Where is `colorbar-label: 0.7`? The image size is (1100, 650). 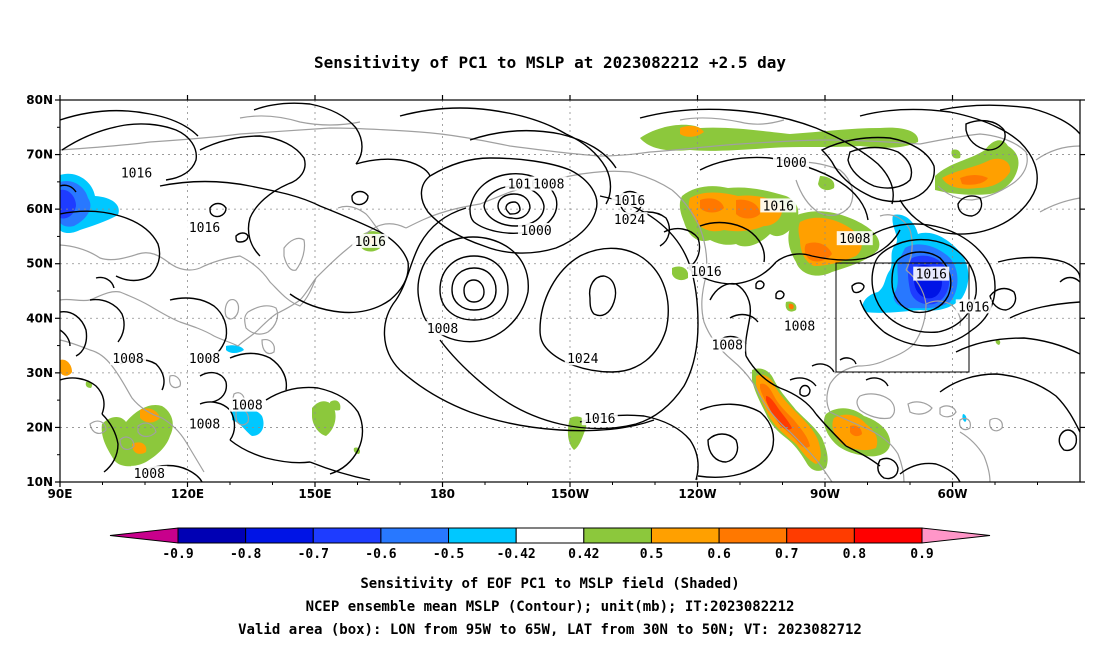
colorbar-label: 0.7 is located at coordinates (786, 554).